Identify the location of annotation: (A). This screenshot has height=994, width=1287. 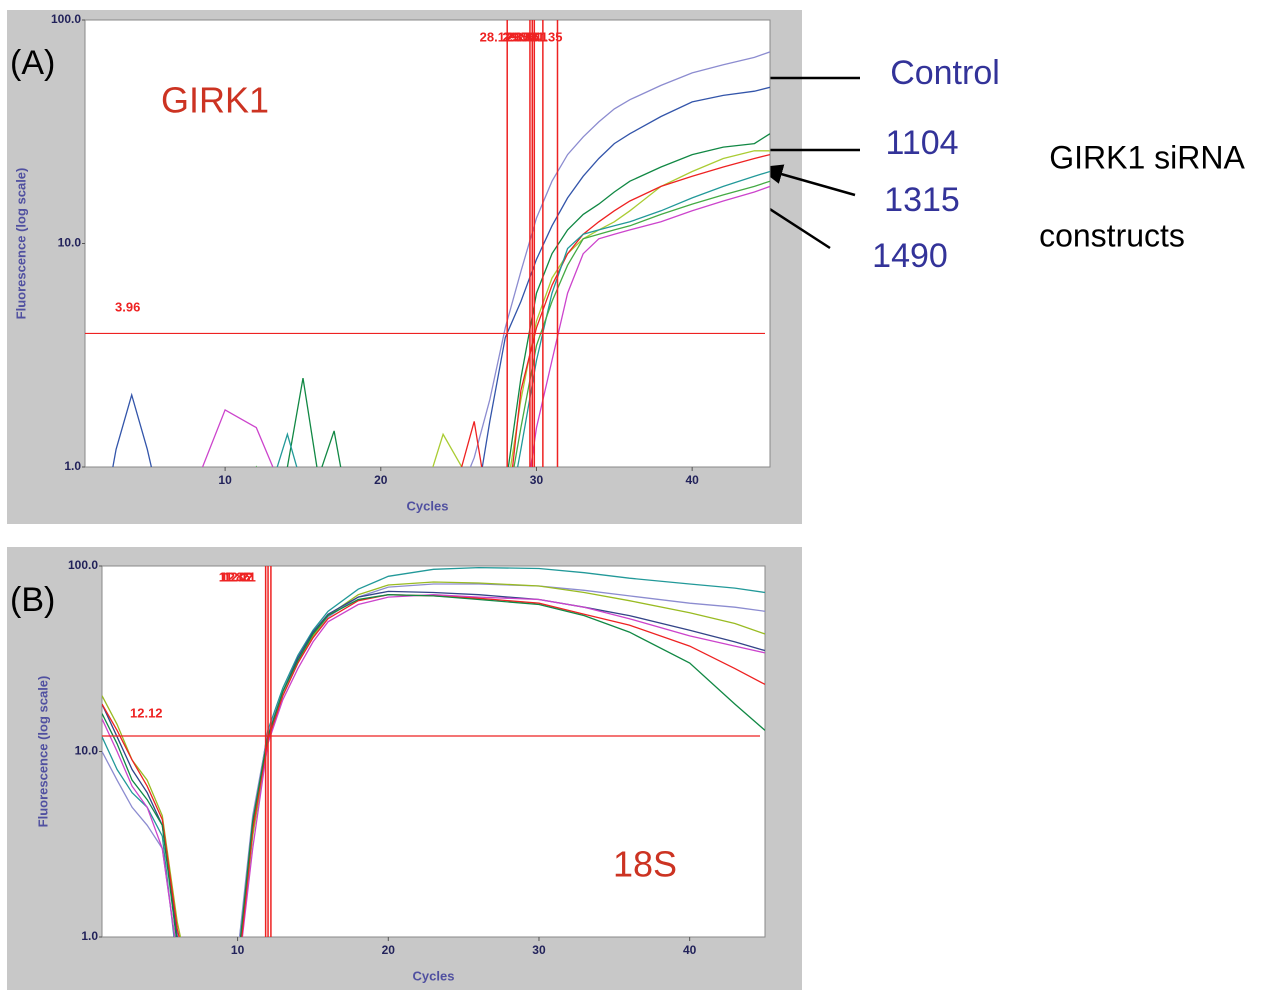
(32, 63).